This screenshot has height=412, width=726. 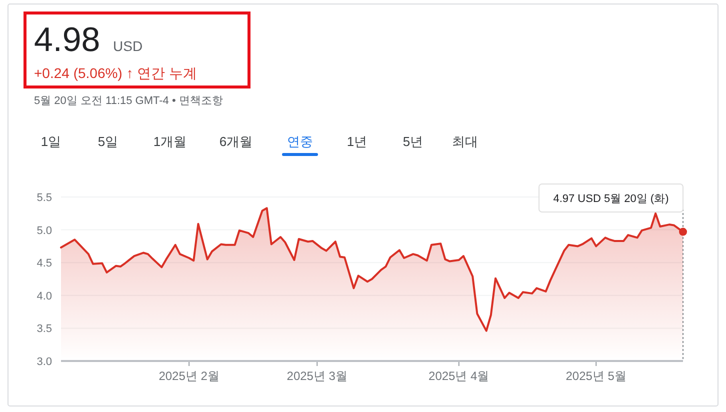 What do you see at coordinates (44, 198) in the screenshot?
I see `y-tick-label: 5.5` at bounding box center [44, 198].